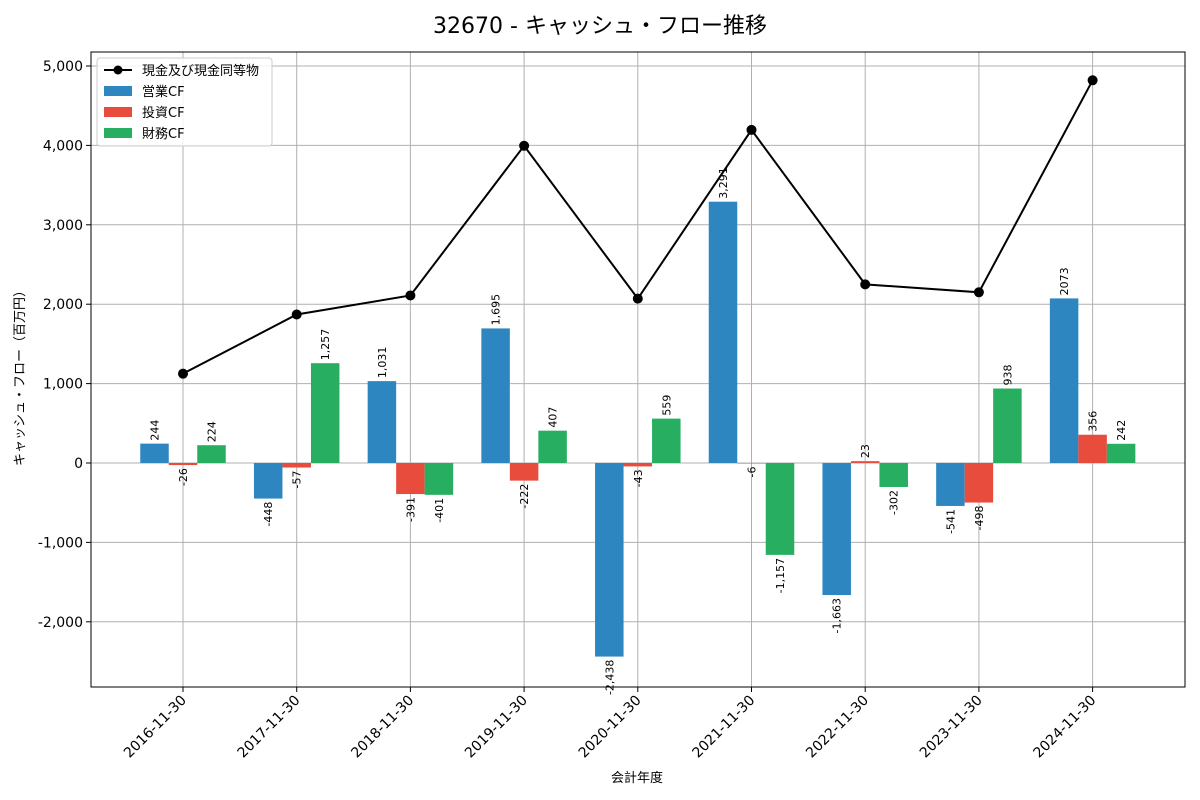  I want to click on y-tick-label: -2,000, so click(60, 623).